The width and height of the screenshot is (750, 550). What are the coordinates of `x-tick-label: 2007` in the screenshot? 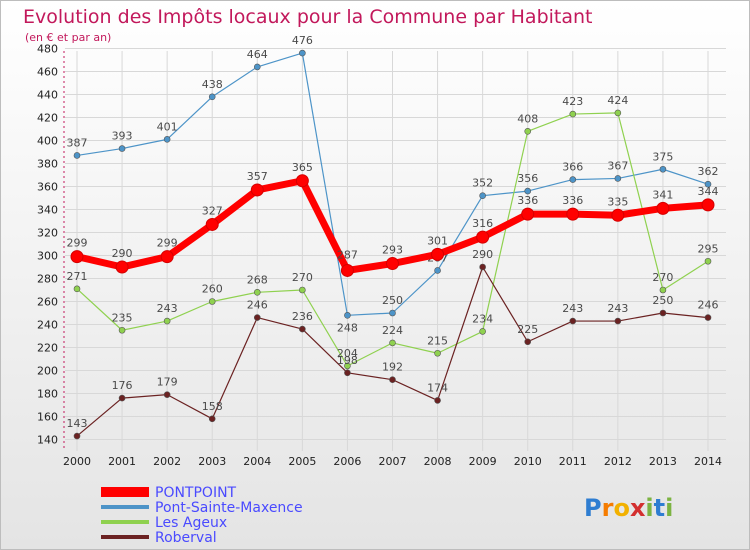 It's located at (393, 461).